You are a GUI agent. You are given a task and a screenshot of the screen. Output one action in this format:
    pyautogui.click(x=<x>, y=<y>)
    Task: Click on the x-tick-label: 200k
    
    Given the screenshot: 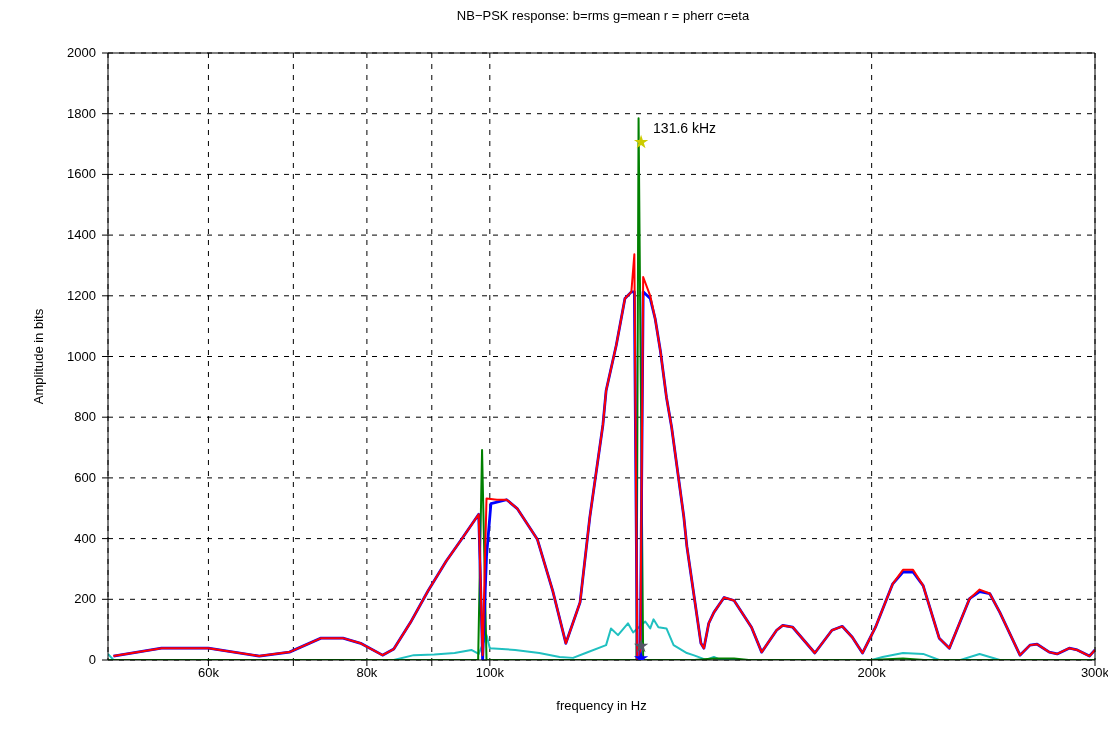 What is the action you would take?
    pyautogui.click(x=872, y=673)
    